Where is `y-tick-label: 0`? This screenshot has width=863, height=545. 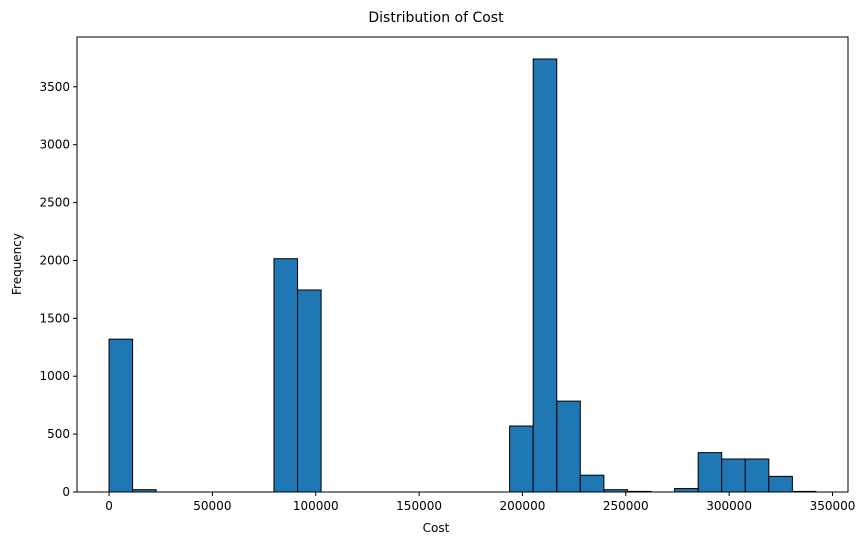
y-tick-label: 0 is located at coordinates (66, 492).